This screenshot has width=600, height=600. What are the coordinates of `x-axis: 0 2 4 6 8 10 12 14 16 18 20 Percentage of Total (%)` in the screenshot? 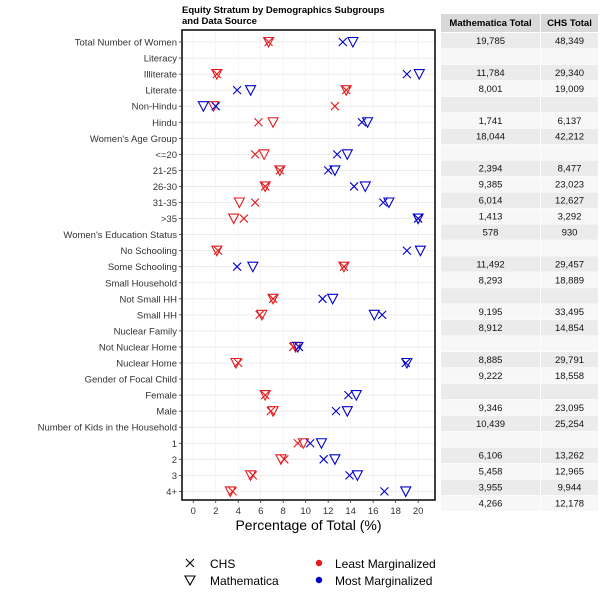 It's located at (307, 516).